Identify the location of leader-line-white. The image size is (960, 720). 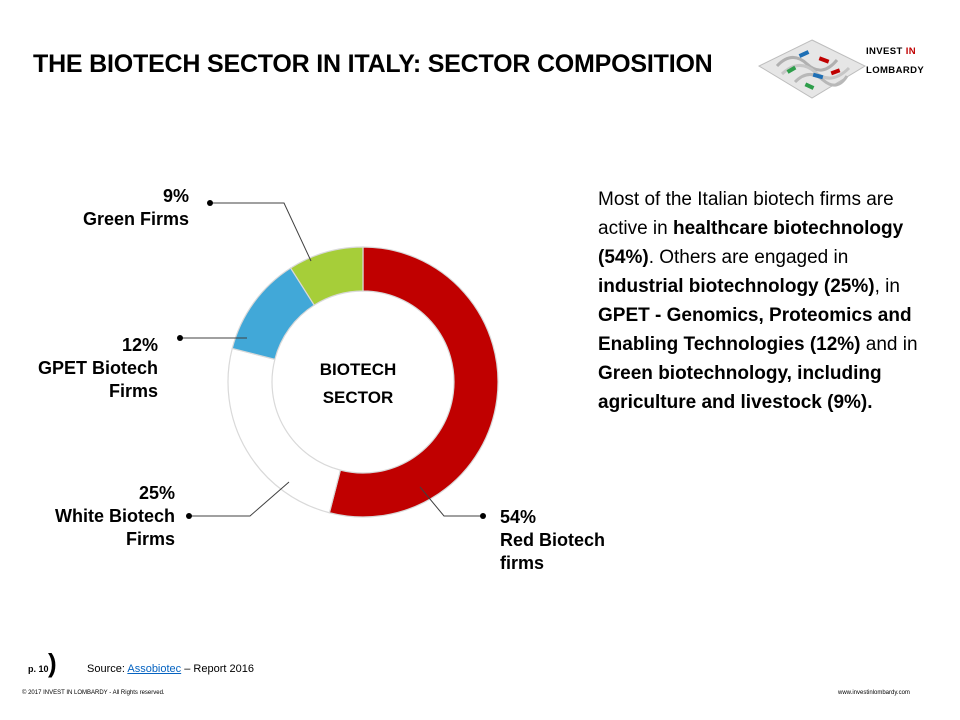
(239, 499).